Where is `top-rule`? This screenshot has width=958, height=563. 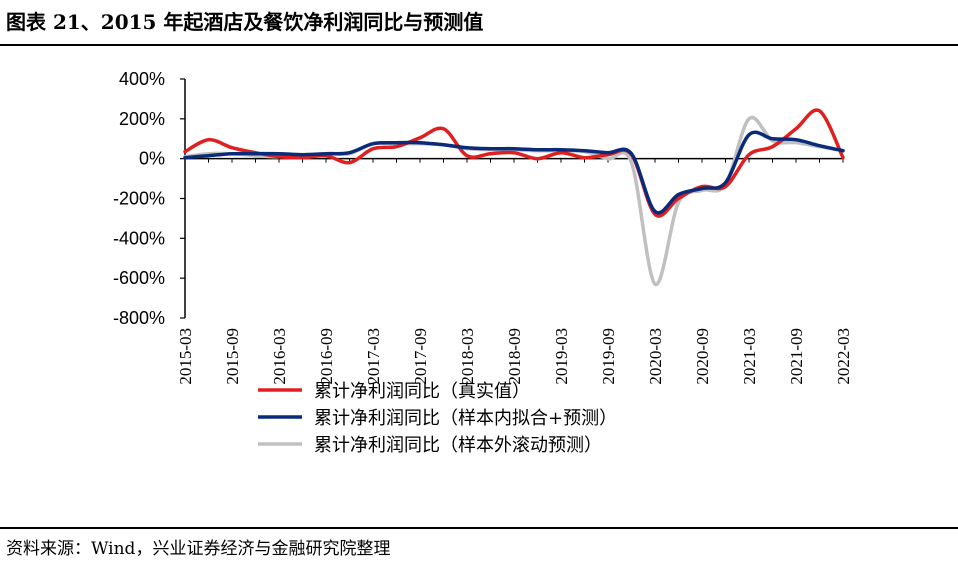
top-rule is located at coordinates (479, 45).